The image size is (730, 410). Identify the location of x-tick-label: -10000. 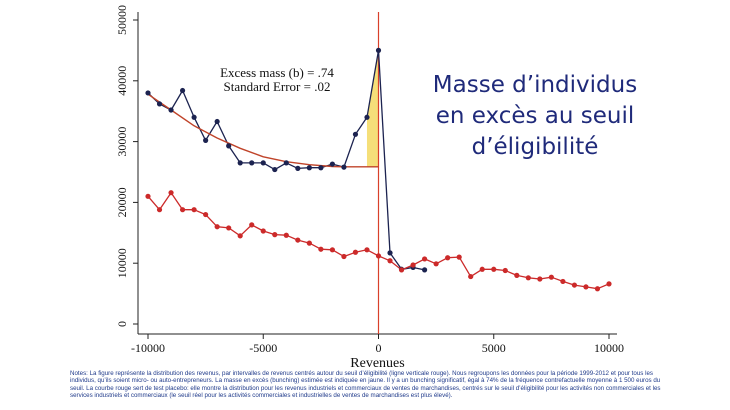
(148, 348).